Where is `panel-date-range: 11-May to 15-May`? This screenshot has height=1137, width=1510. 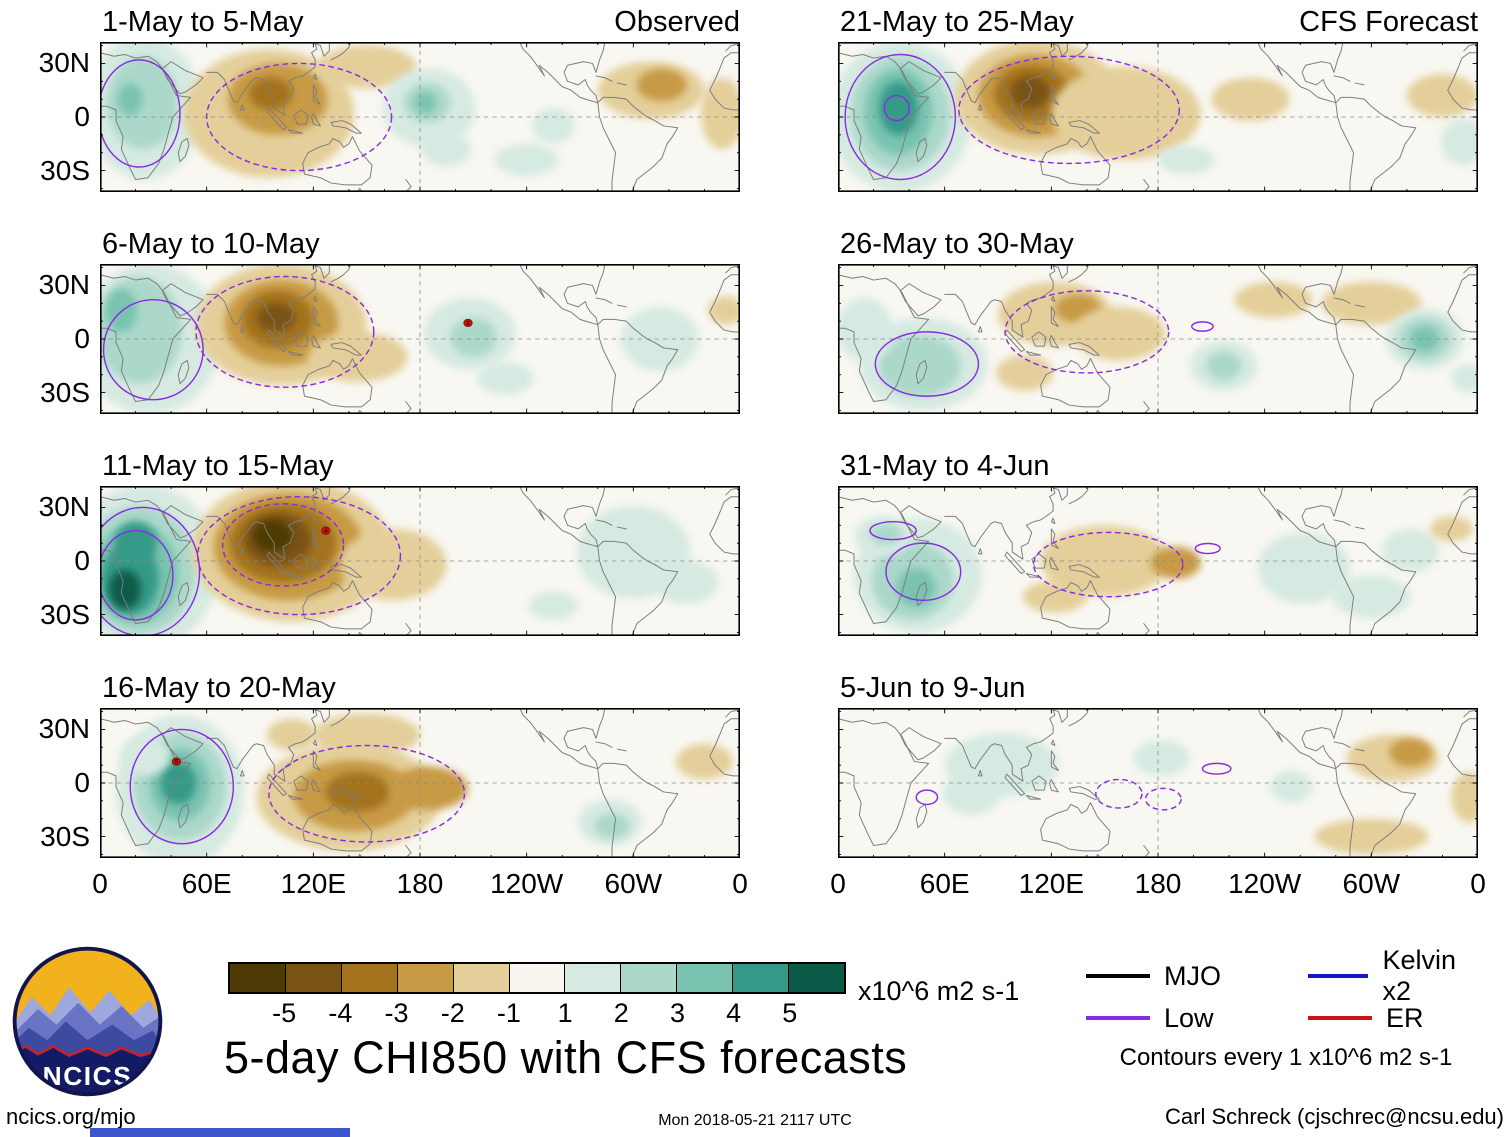 panel-date-range: 11-May to 15-May is located at coordinates (218, 466).